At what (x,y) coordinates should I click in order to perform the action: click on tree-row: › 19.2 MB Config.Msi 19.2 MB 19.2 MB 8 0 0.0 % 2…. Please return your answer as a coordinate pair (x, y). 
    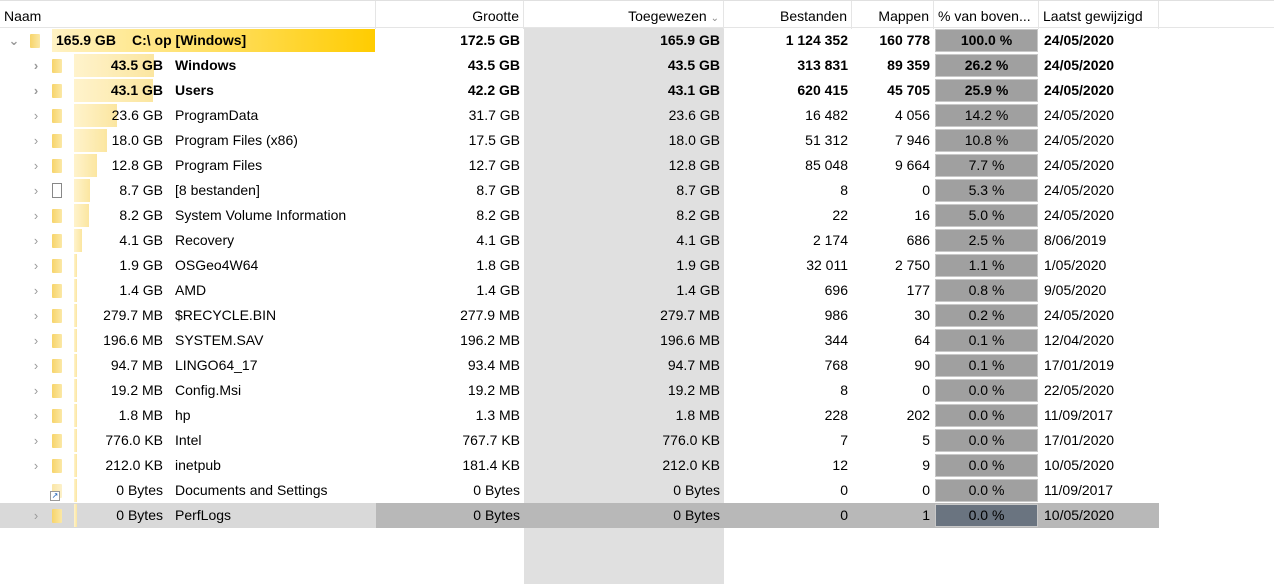
    Looking at the image, I should click on (579, 390).